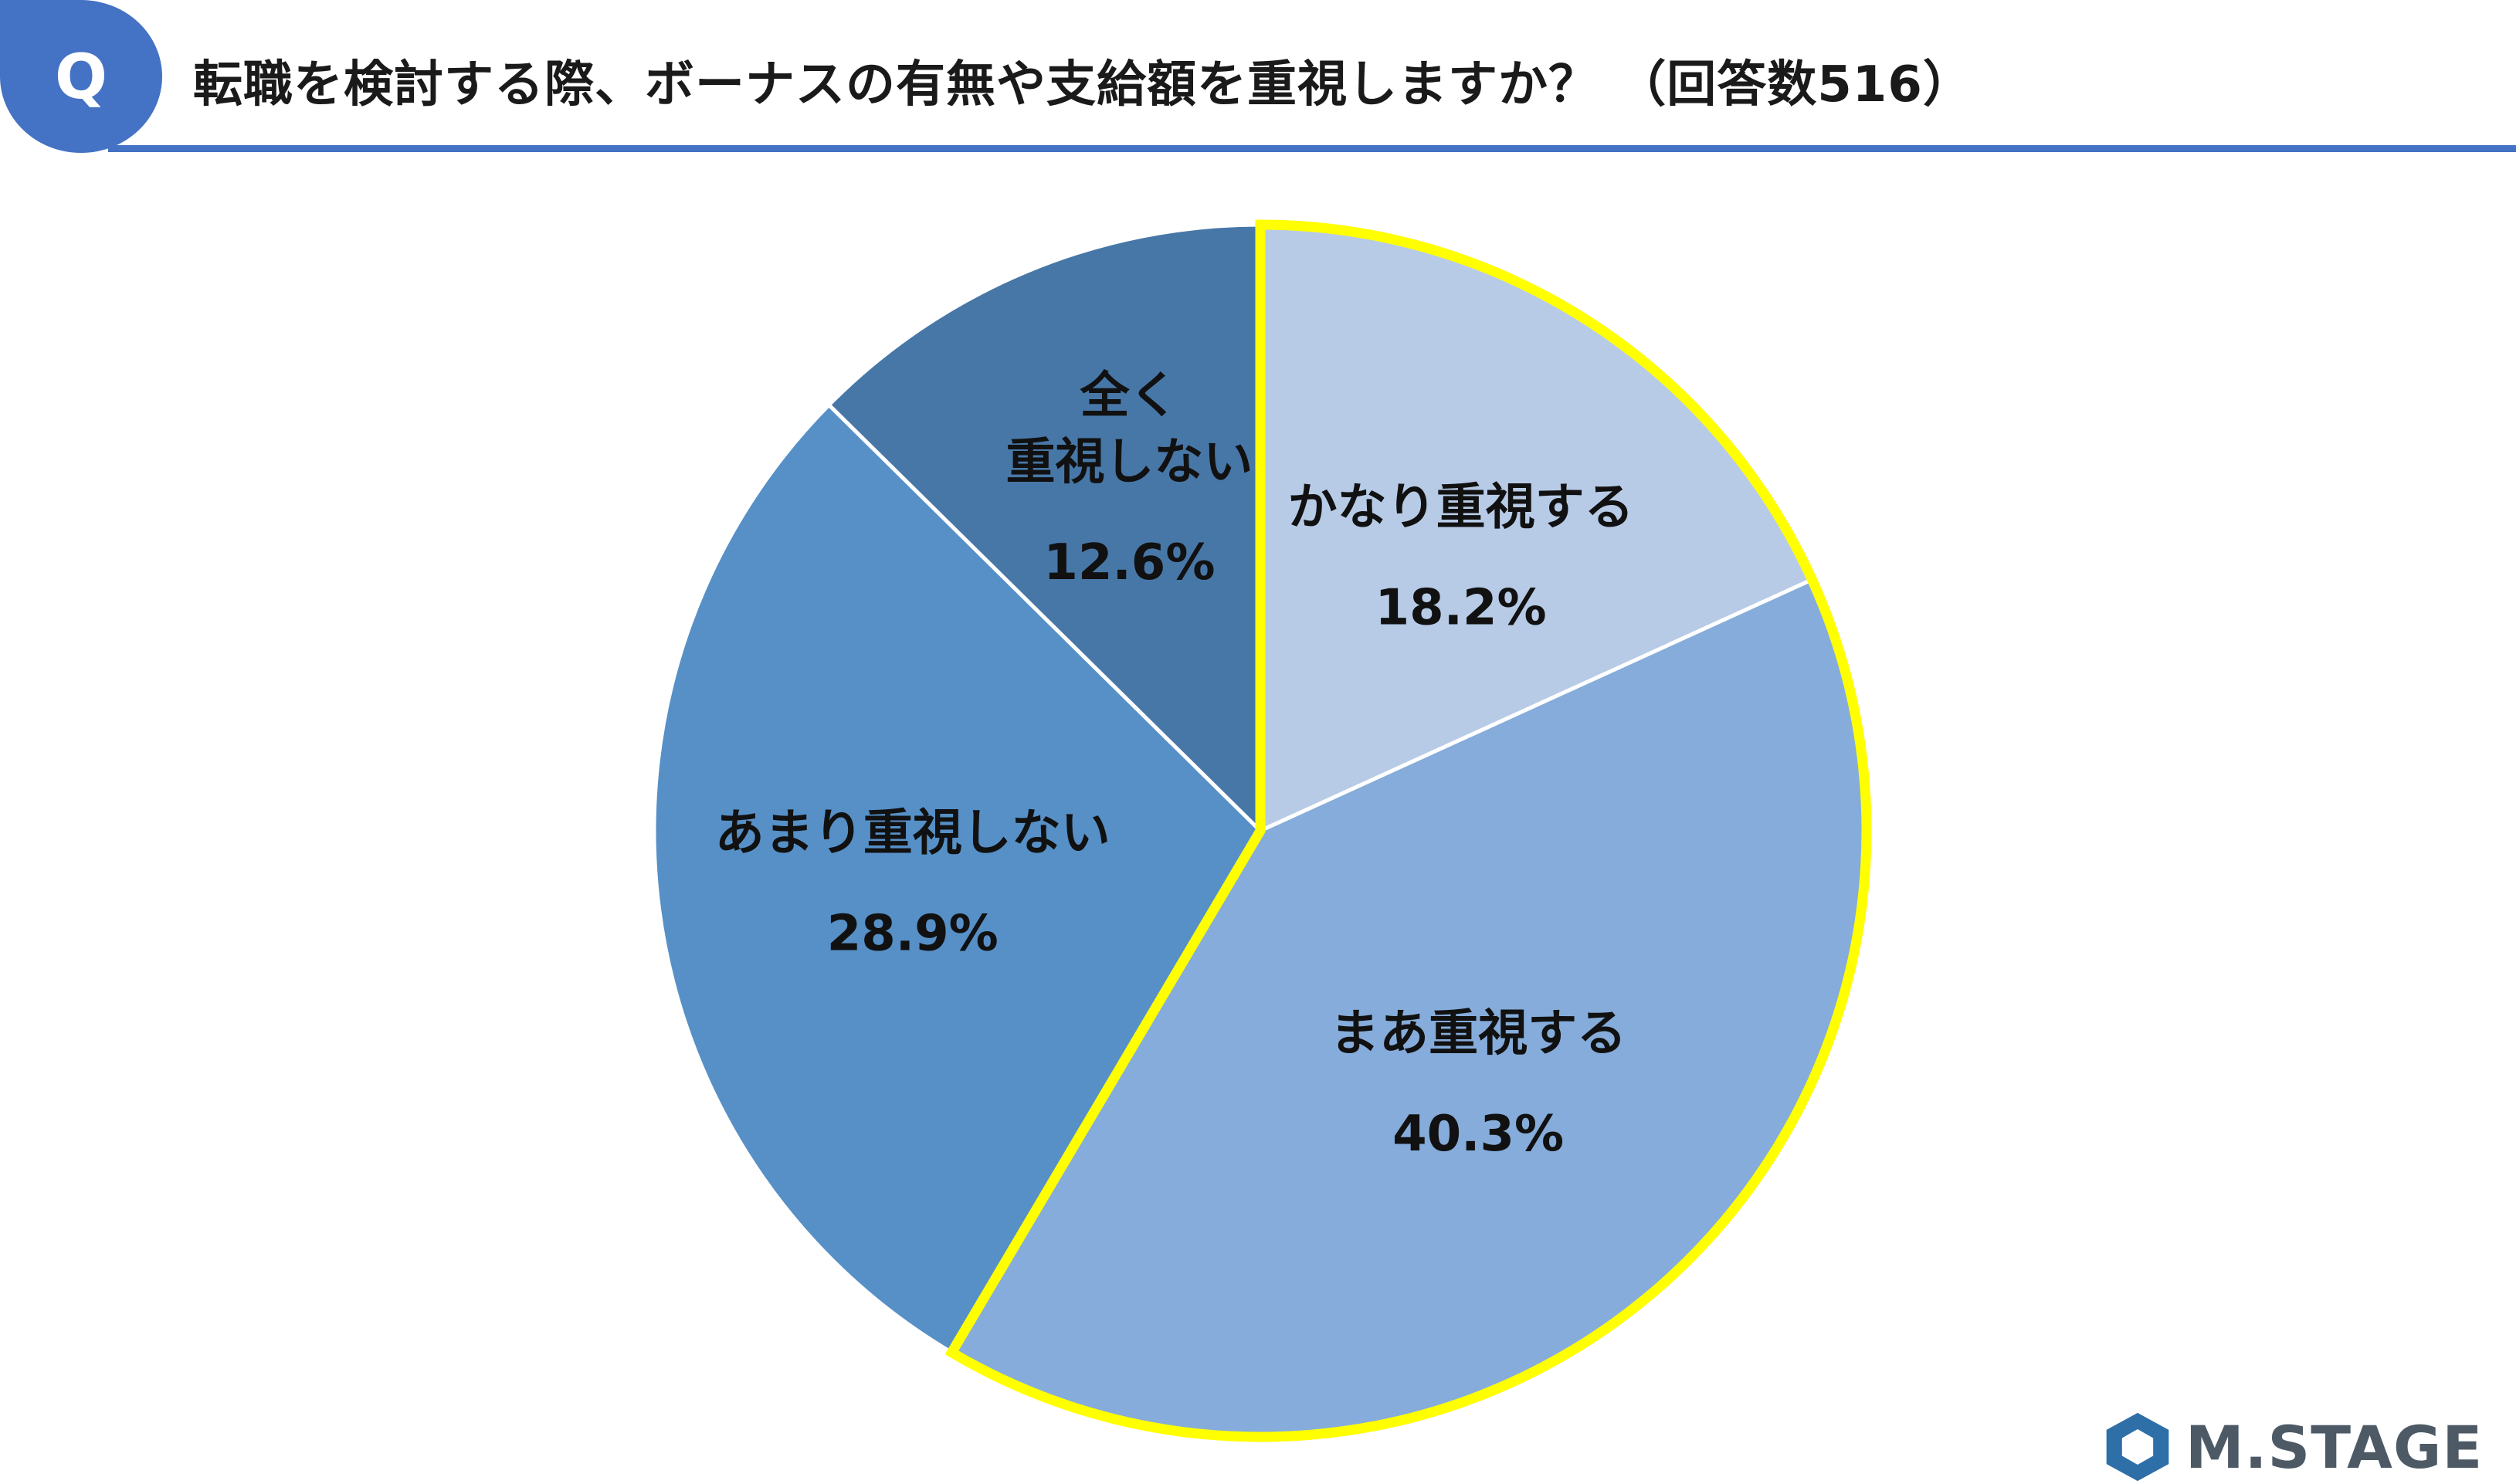 The height and width of the screenshot is (1484, 2516). Describe the element at coordinates (2334, 1447) in the screenshot. I see `logo-text: M.STAGE` at that location.